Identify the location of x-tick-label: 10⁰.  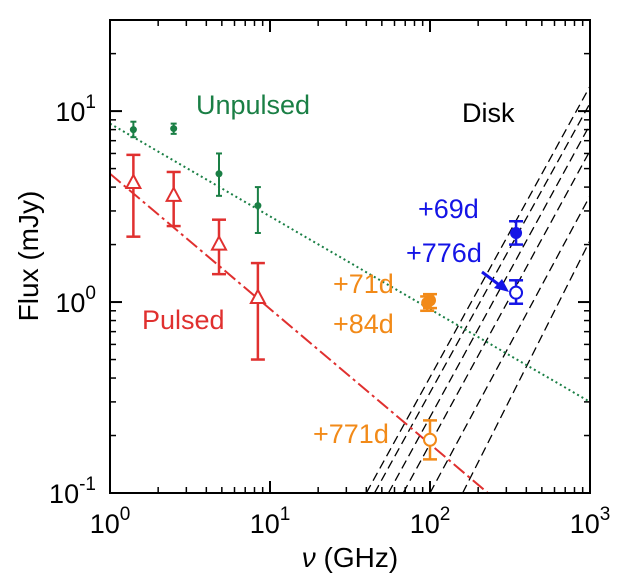
(110, 521).